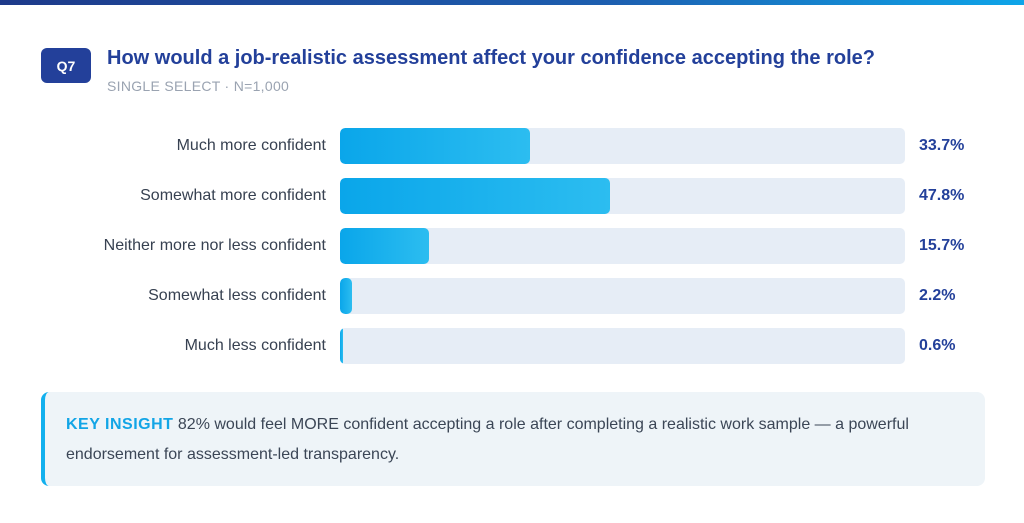 This screenshot has width=1024, height=523. What do you see at coordinates (512, 2) in the screenshot?
I see `top-accent-bar` at bounding box center [512, 2].